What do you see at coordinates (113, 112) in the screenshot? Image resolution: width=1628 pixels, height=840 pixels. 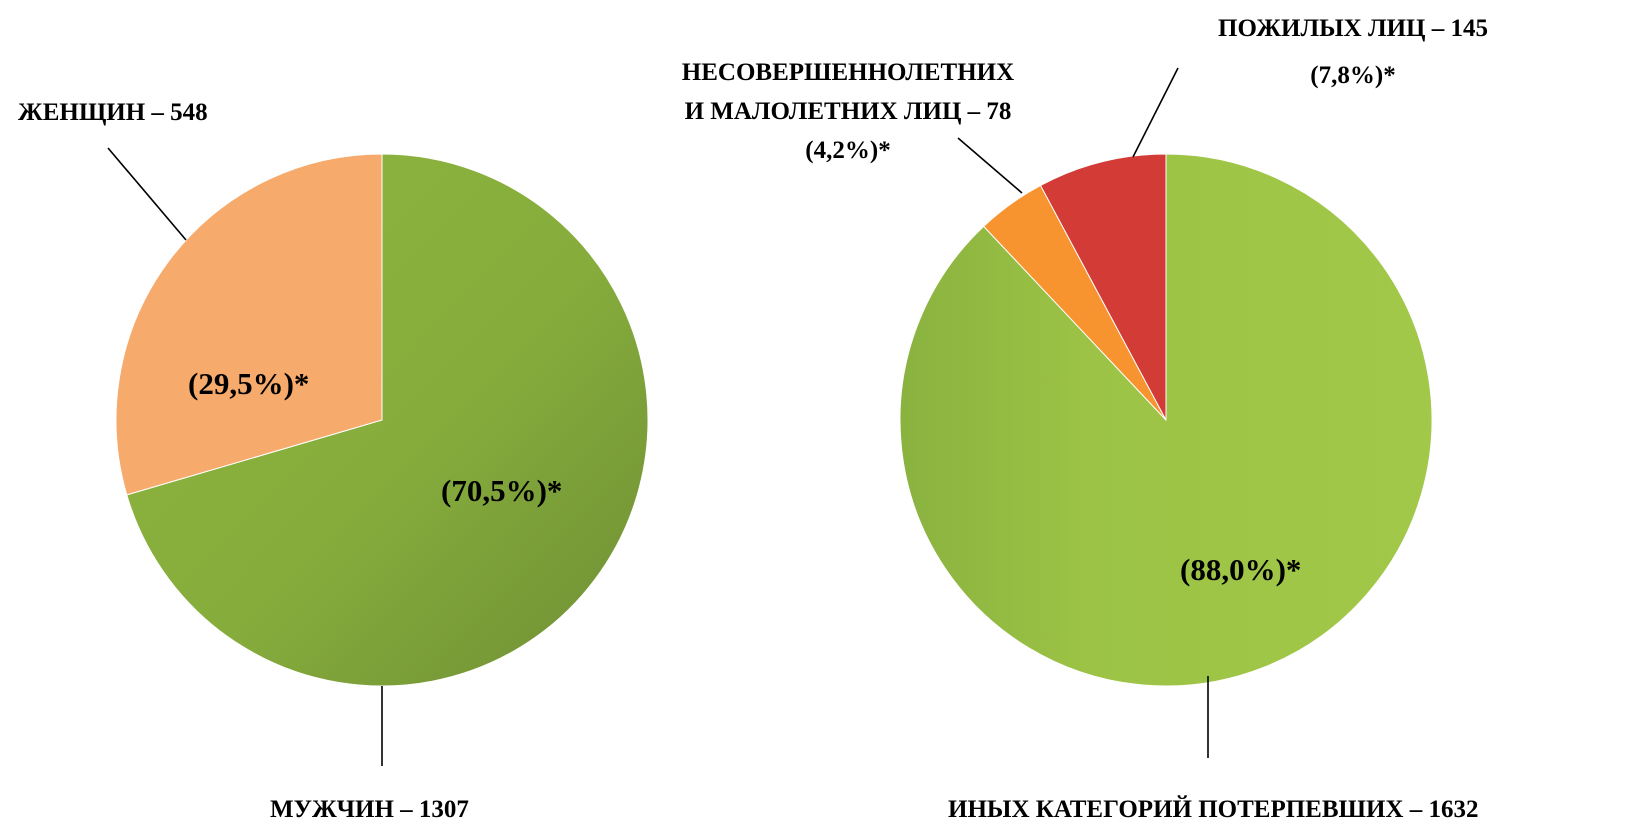 I see `slice-label-women: ЖЕНЩИН – 548` at bounding box center [113, 112].